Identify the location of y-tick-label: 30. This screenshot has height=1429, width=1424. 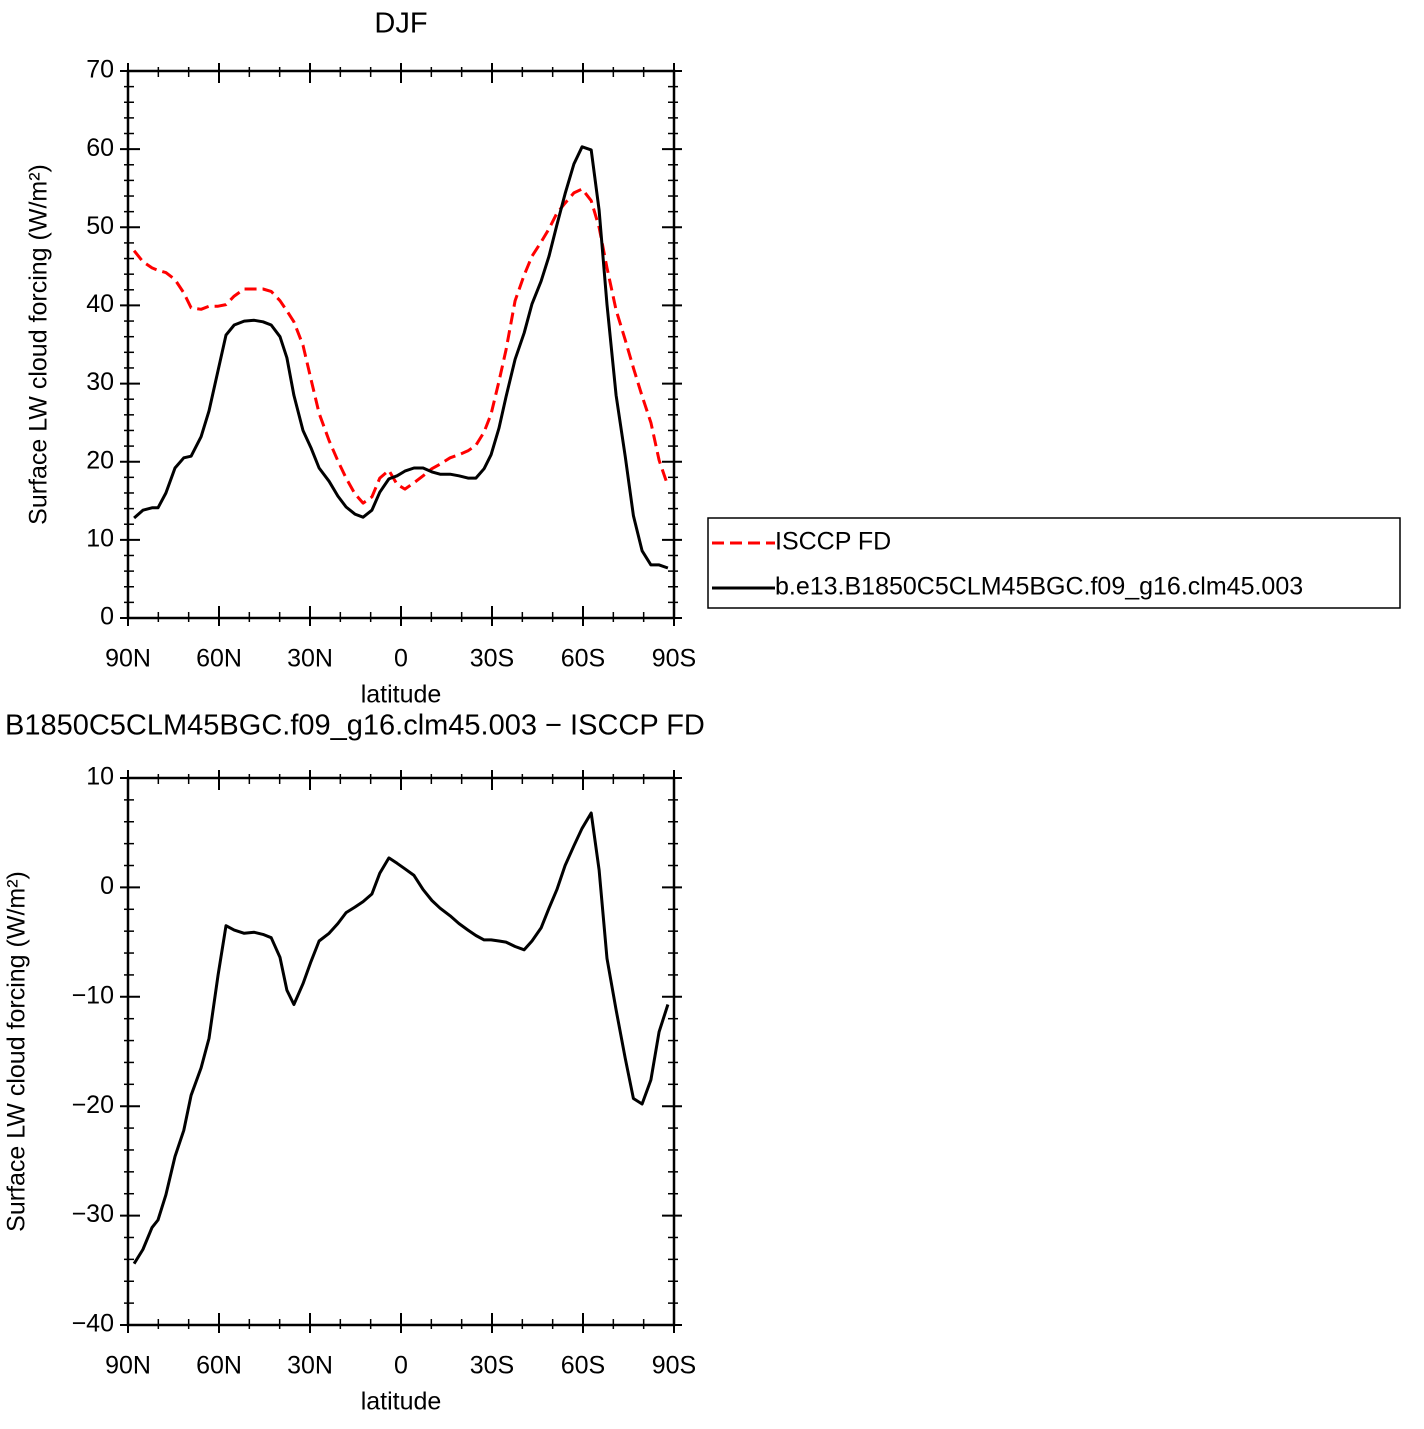
(100, 382).